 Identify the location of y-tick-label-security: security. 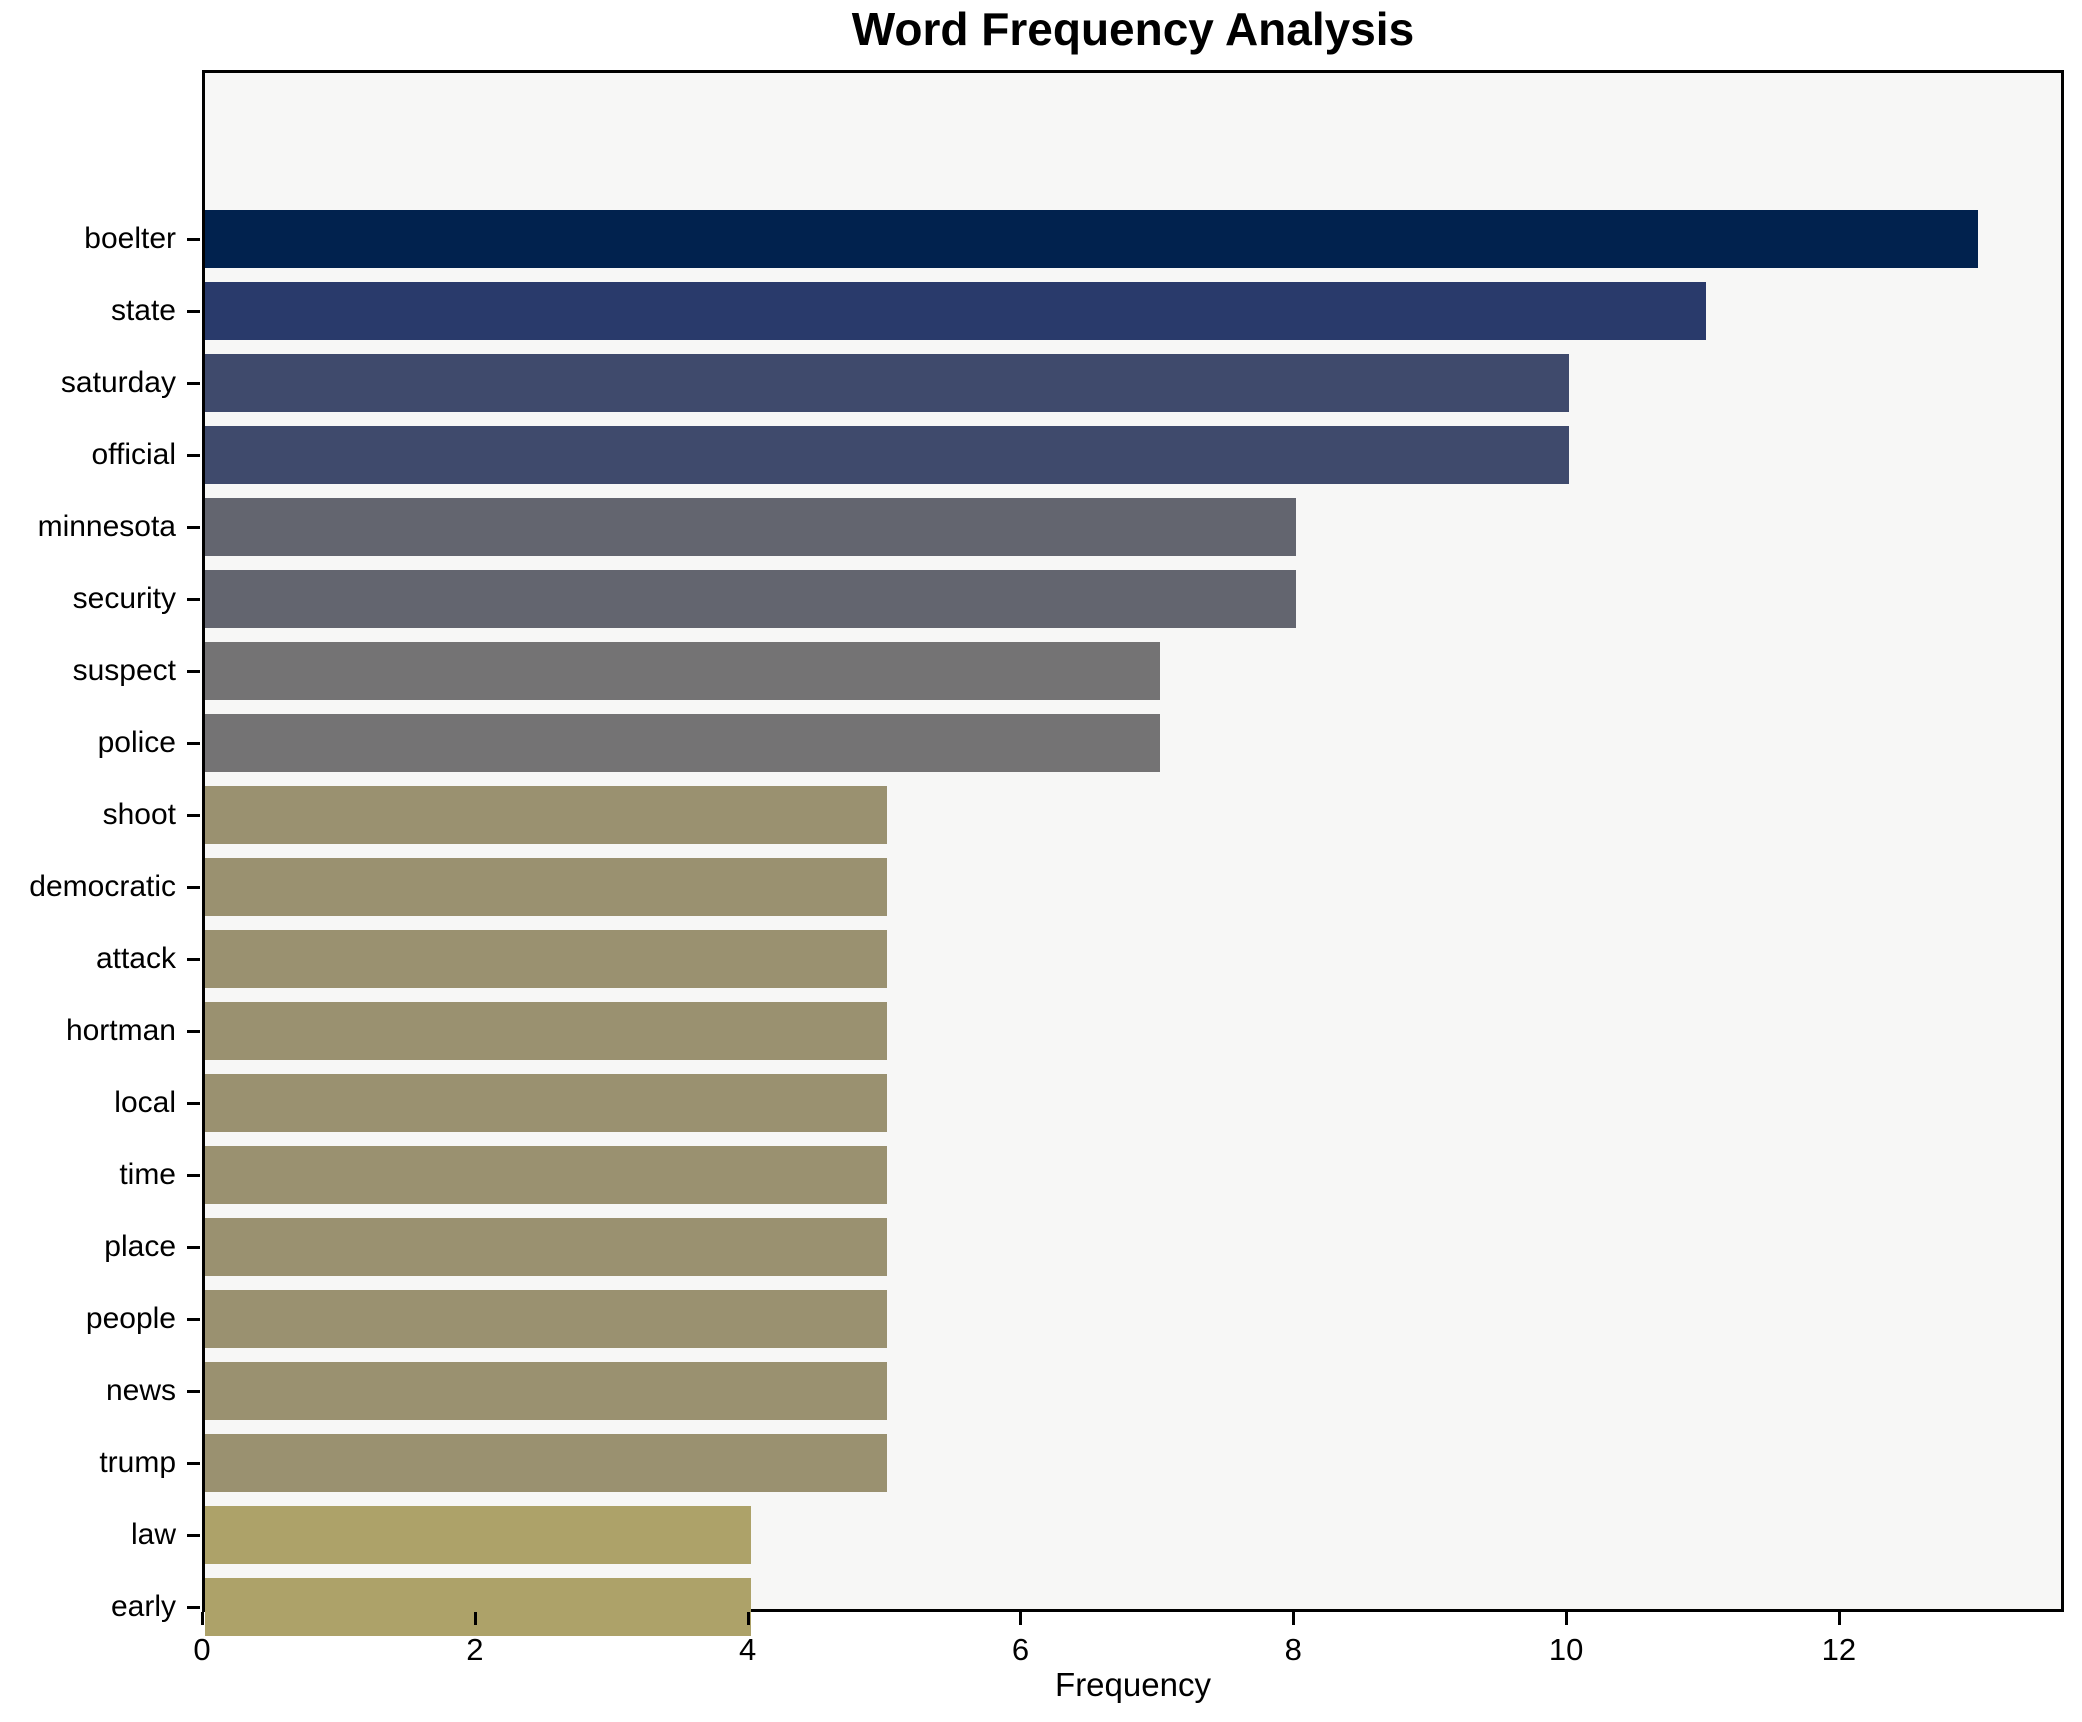
(124, 598).